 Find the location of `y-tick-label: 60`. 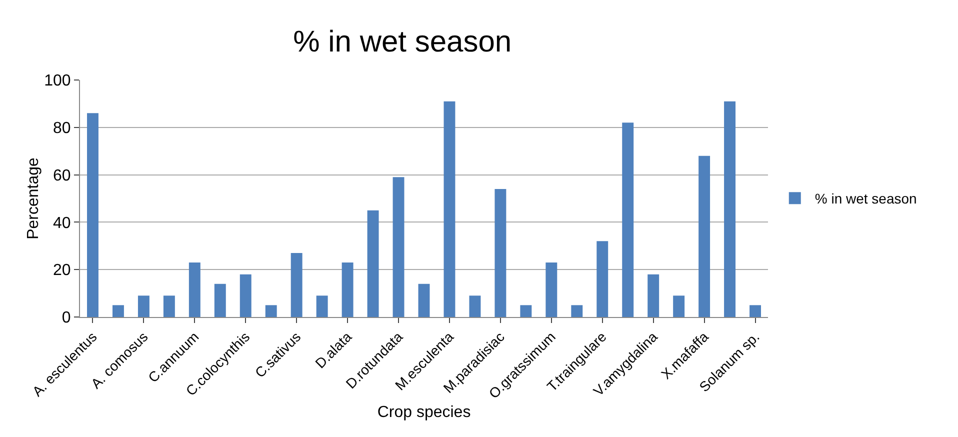

y-tick-label: 60 is located at coordinates (62, 175).